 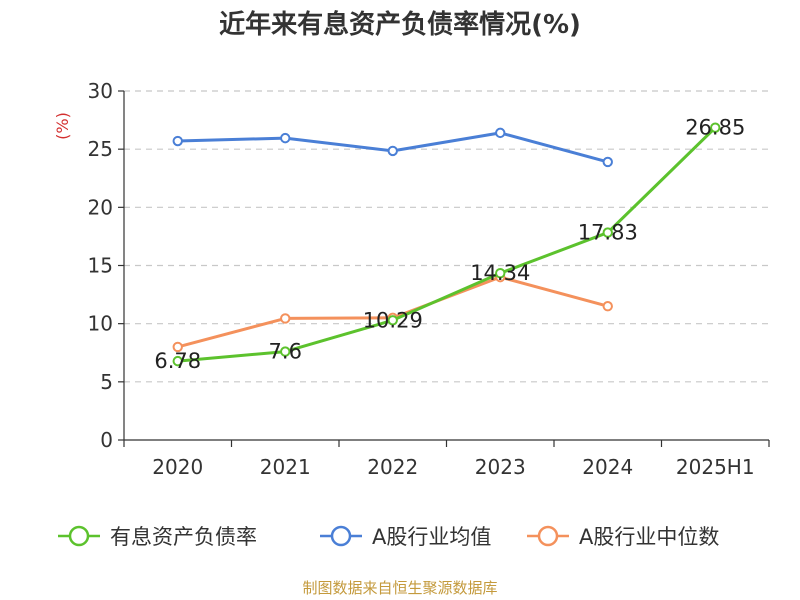 What do you see at coordinates (177, 467) in the screenshot?
I see `x-tick-label-2020: 2020` at bounding box center [177, 467].